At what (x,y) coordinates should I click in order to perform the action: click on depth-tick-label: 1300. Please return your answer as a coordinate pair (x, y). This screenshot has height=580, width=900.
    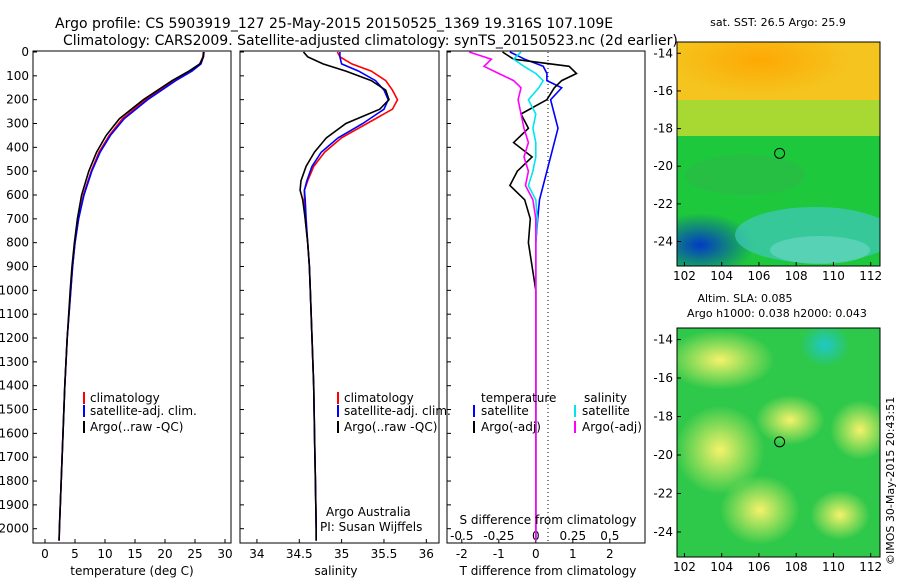
    Looking at the image, I should click on (14, 362).